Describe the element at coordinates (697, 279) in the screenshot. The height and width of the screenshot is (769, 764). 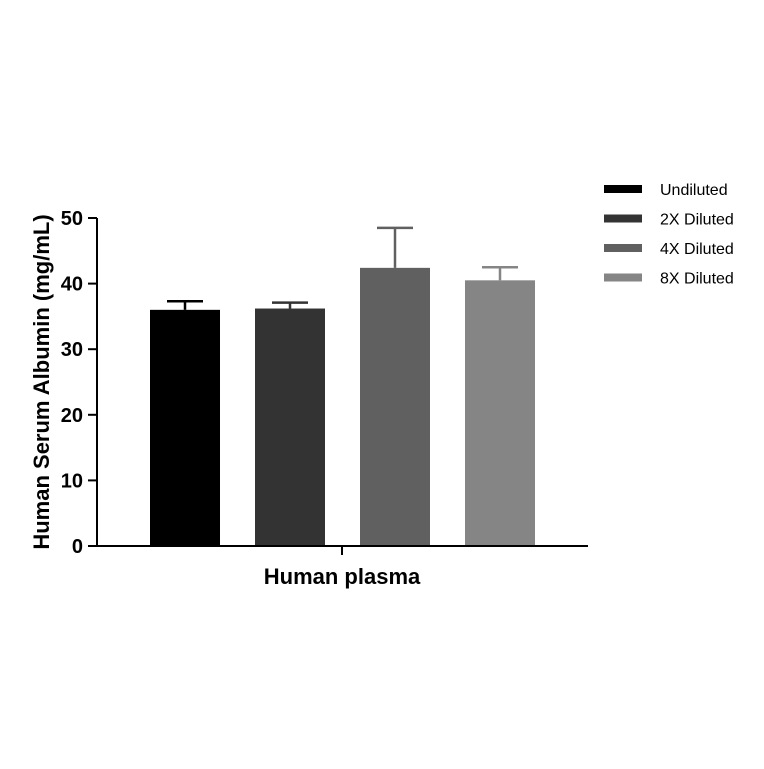
I see `legend-label: 8X Diluted` at that location.